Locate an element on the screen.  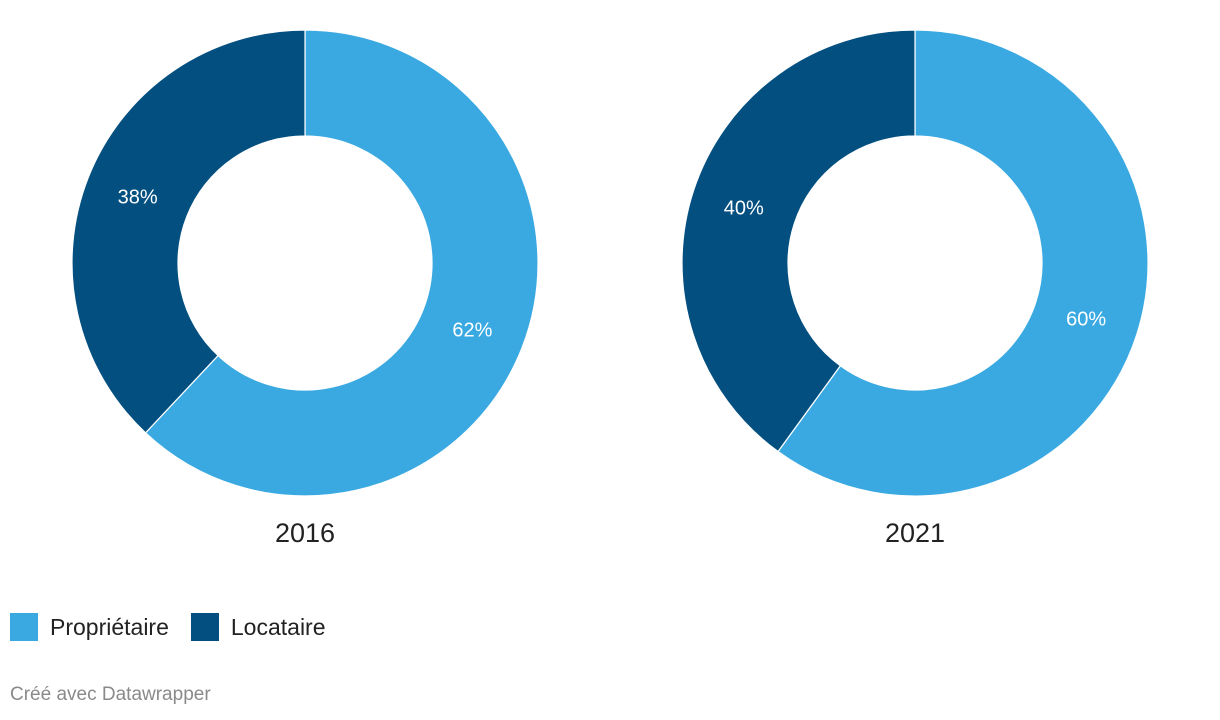
datawrapper-credit: Créé avec Datawrapper is located at coordinates (110, 694).